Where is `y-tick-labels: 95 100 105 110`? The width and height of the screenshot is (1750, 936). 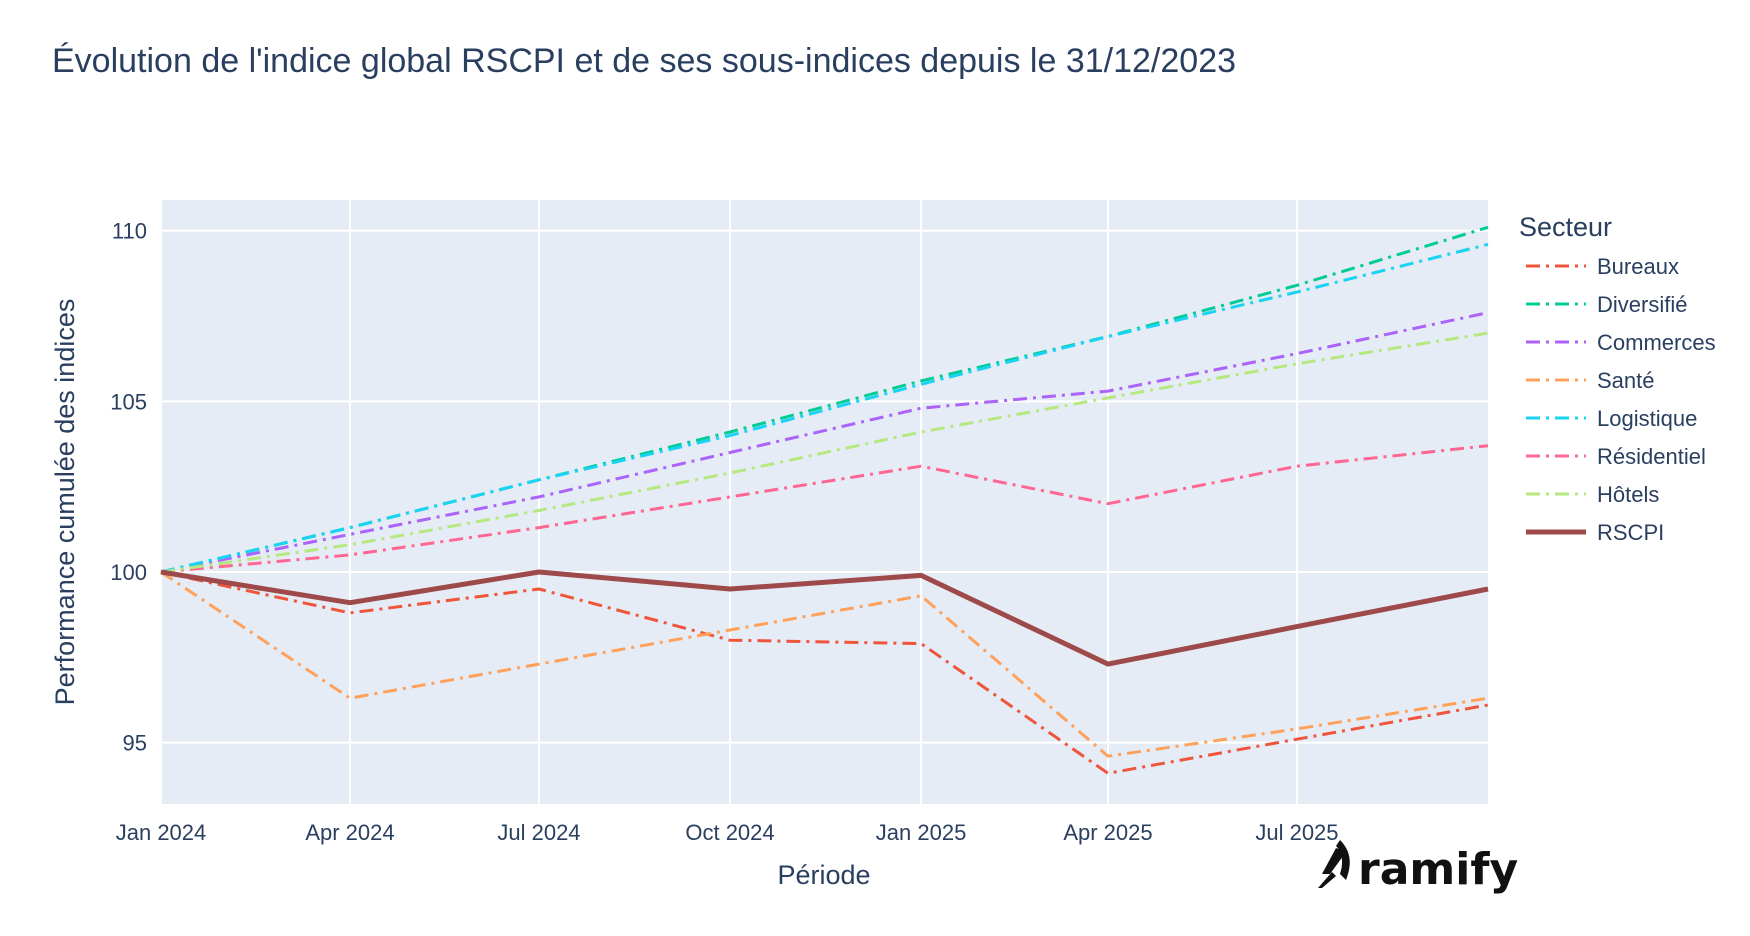
y-tick-labels: 95 100 105 110 is located at coordinates (128, 487).